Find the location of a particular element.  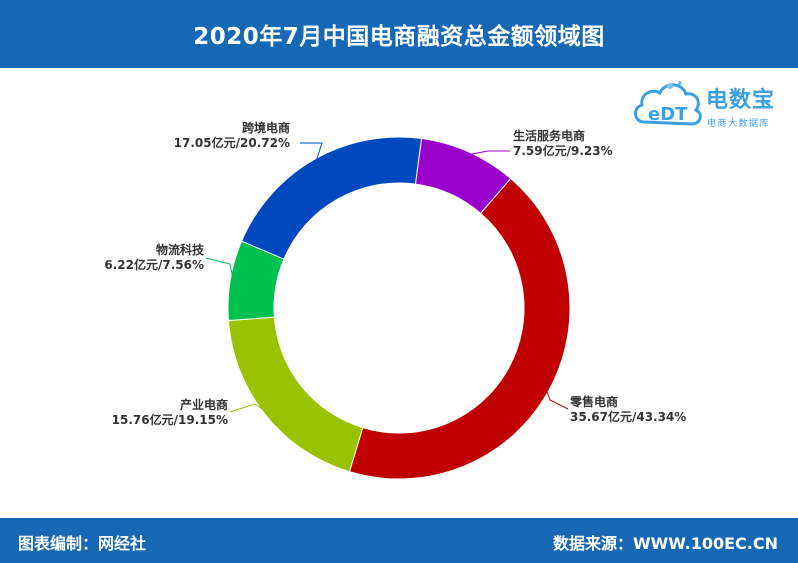

page-title: 2020年7月中国电商融资总金额领域图 is located at coordinates (399, 34).